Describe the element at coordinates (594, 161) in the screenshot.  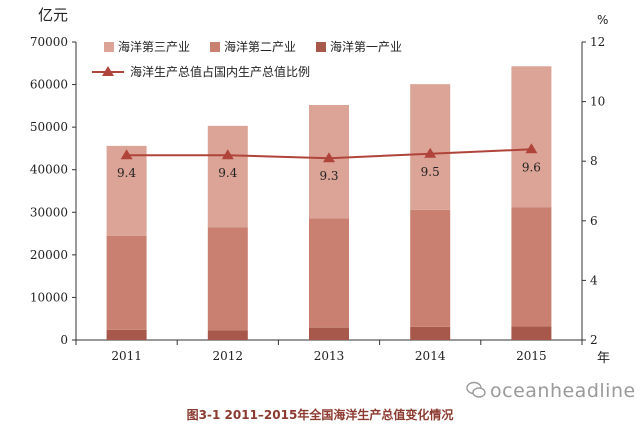
I see `y-right-tick-label: 8` at that location.